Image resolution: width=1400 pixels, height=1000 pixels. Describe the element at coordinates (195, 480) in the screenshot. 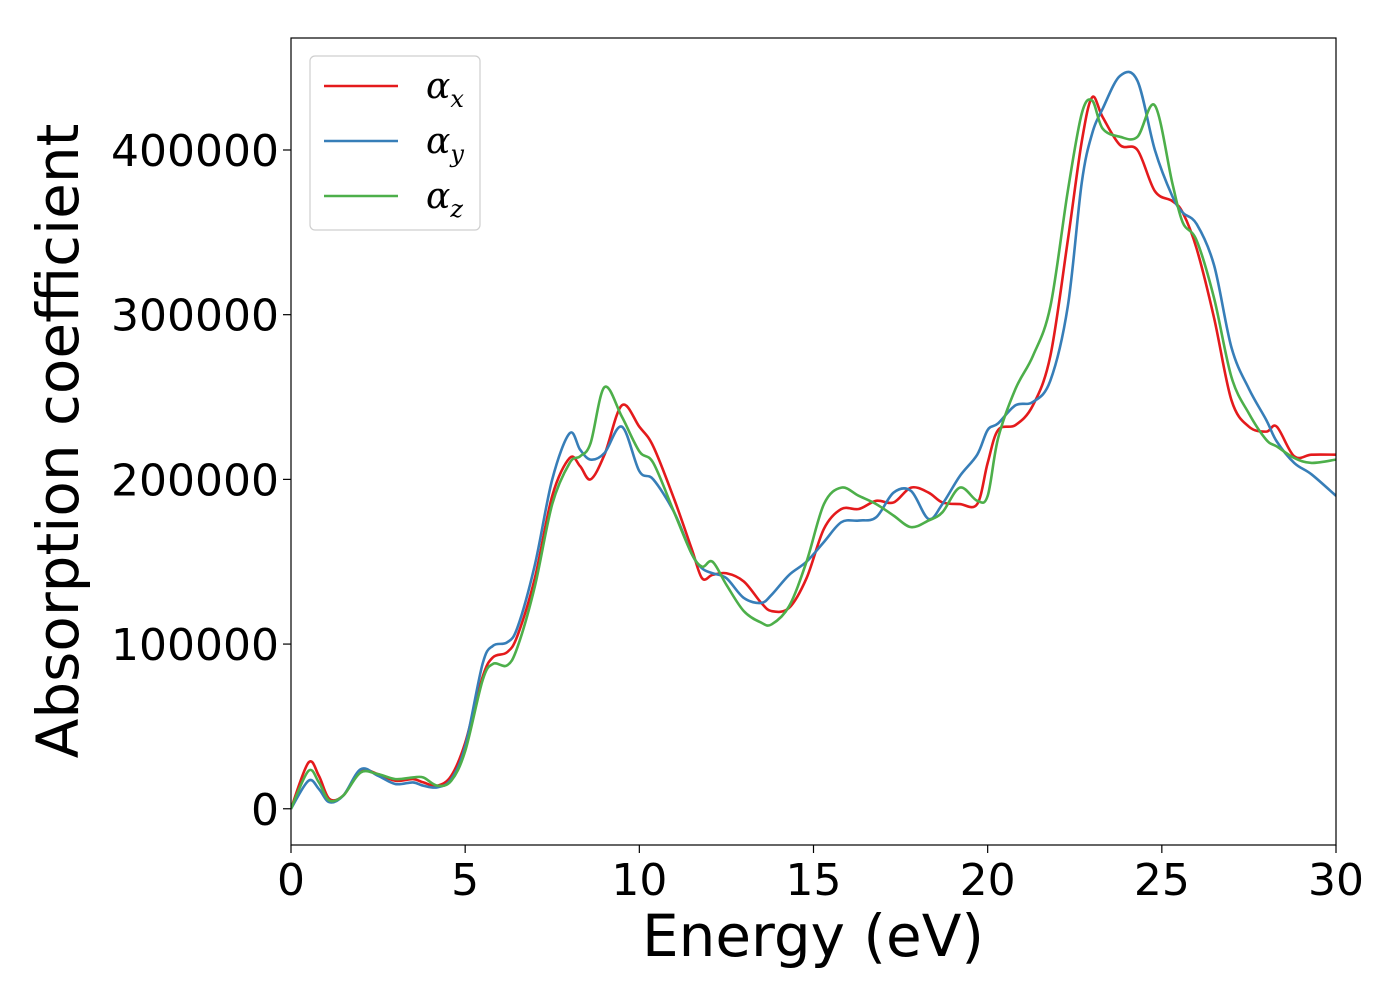

I see `y-tick-label: 200000` at that location.